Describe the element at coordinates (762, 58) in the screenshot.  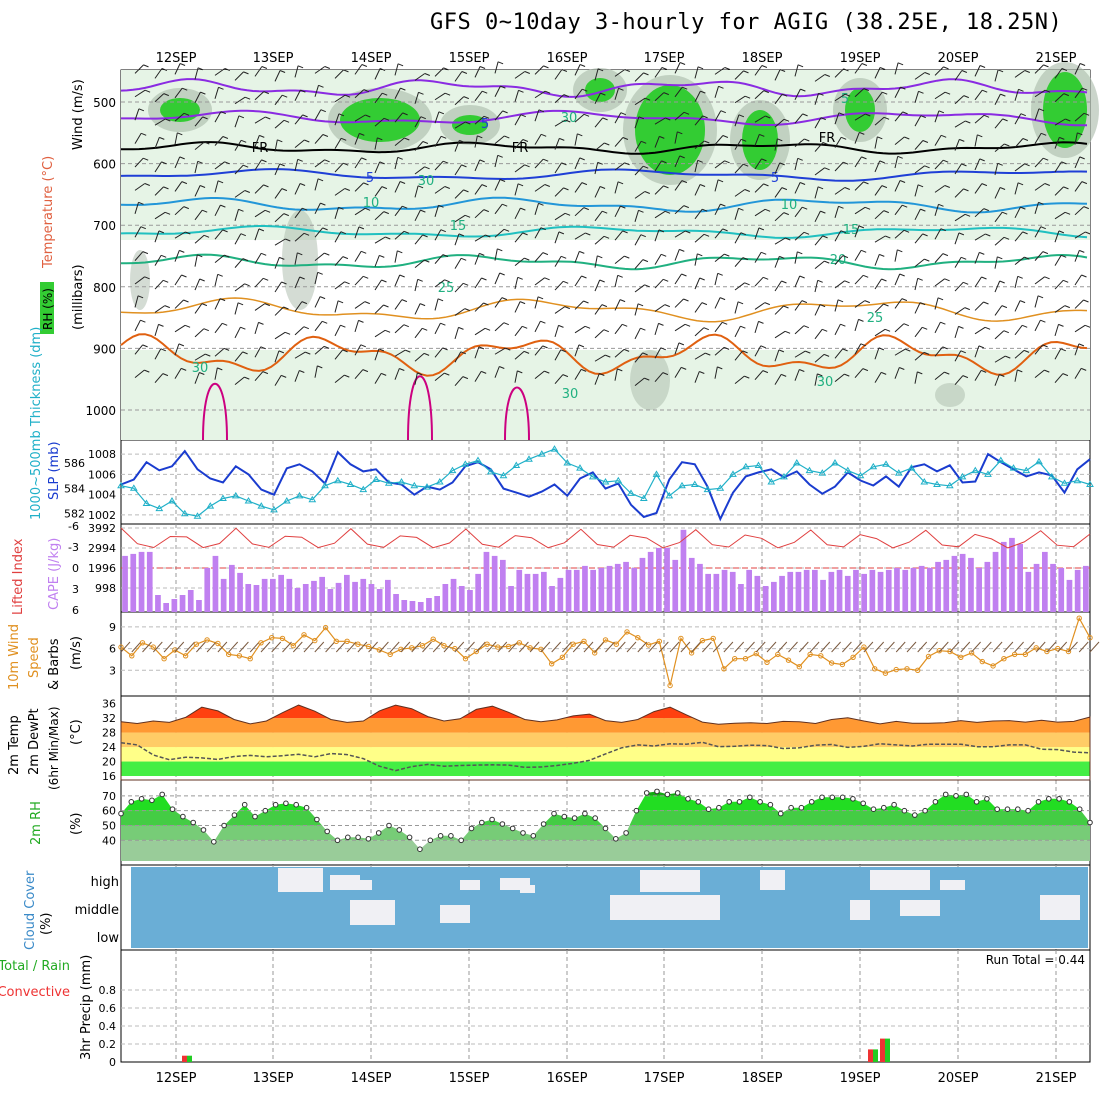
I see `date-label-top: 18SEP` at that location.